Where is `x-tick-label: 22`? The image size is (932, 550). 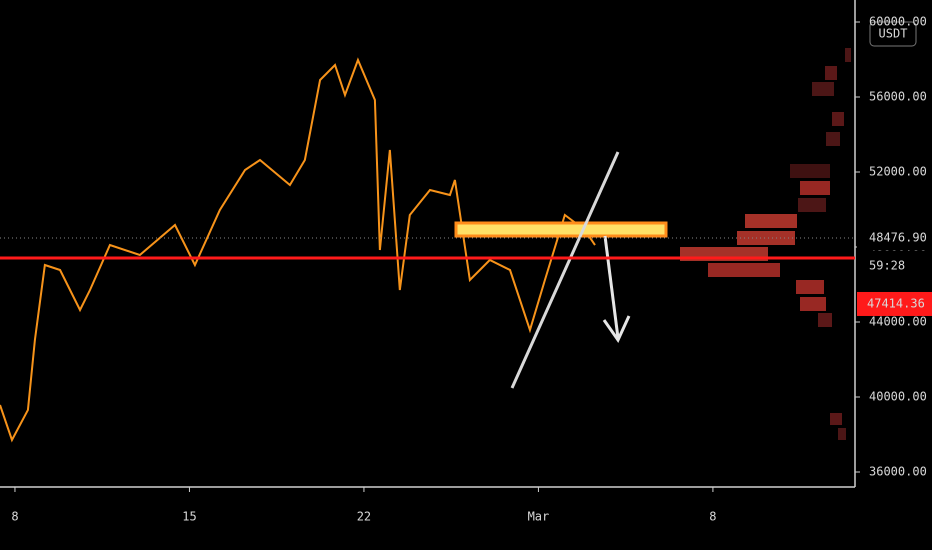 x-tick-label: 22 is located at coordinates (364, 517).